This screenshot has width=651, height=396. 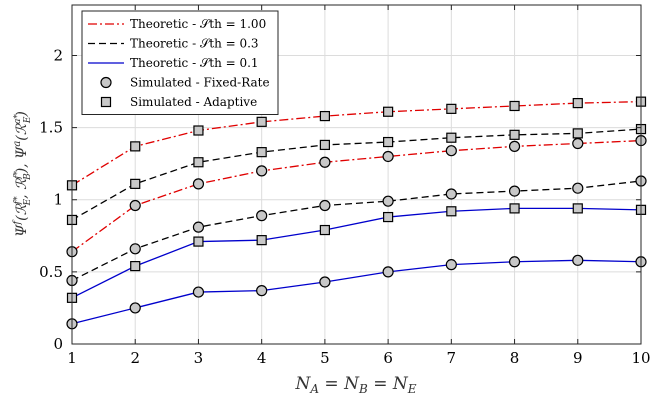 What do you see at coordinates (135, 358) in the screenshot?
I see `x-tick-label: 2` at bounding box center [135, 358].